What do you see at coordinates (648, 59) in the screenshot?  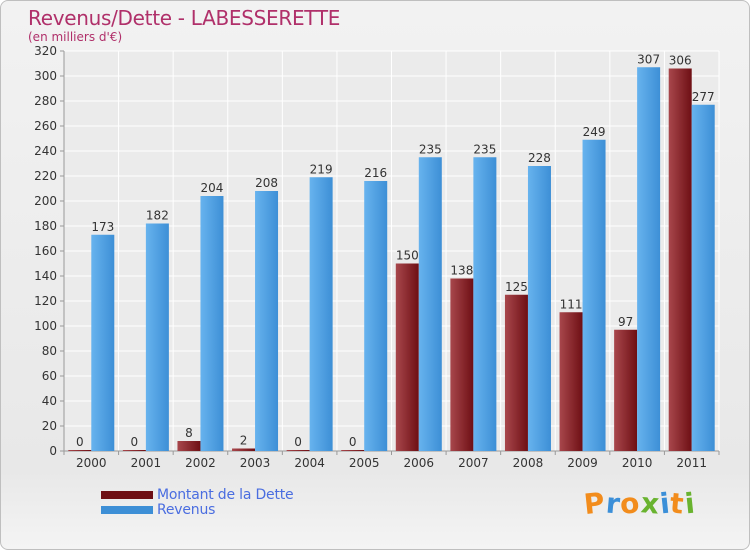 I see `data-label: 307` at bounding box center [648, 59].